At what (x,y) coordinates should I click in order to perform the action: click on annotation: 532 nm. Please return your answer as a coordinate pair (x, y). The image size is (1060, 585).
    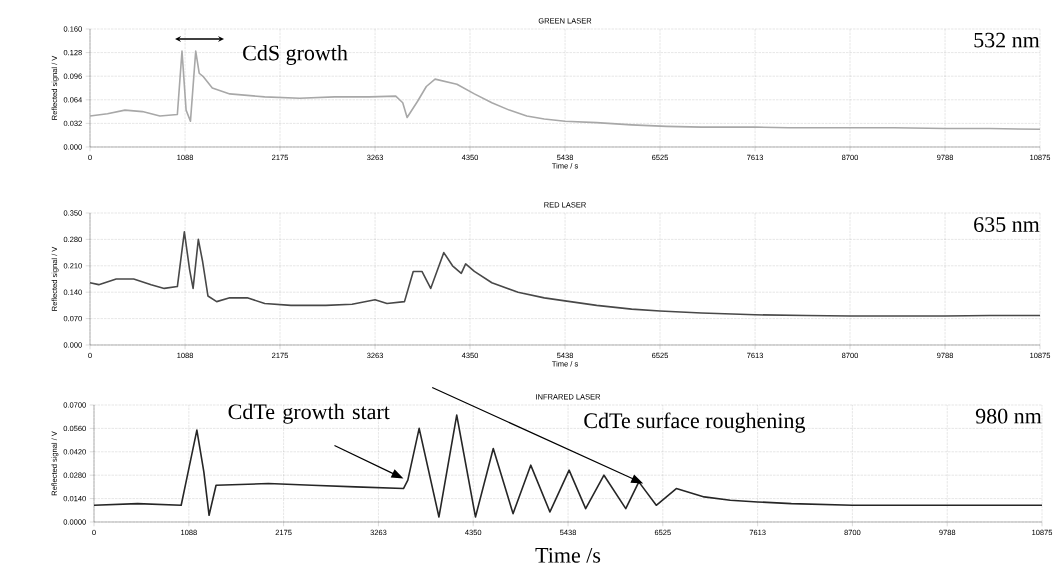
    Looking at the image, I should click on (1007, 40).